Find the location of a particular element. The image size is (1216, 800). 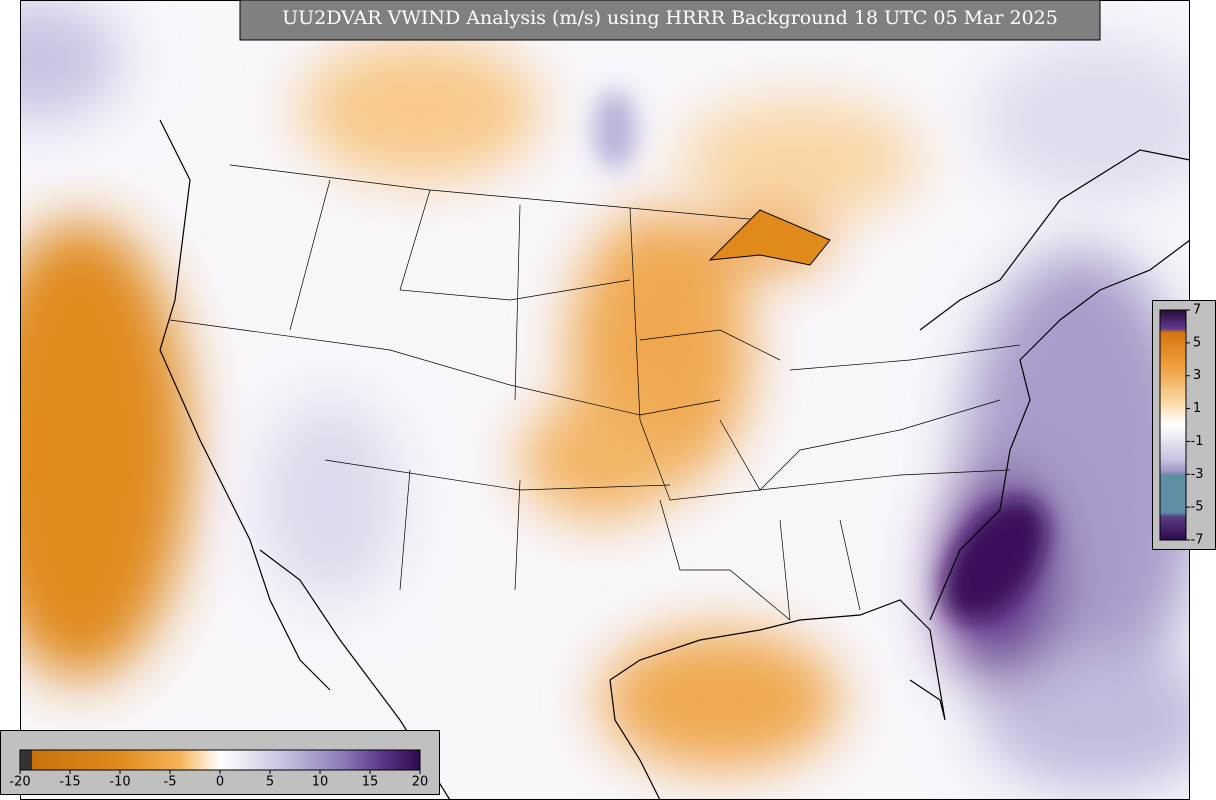

colorbar-tick-label: -1 is located at coordinates (1197, 441).